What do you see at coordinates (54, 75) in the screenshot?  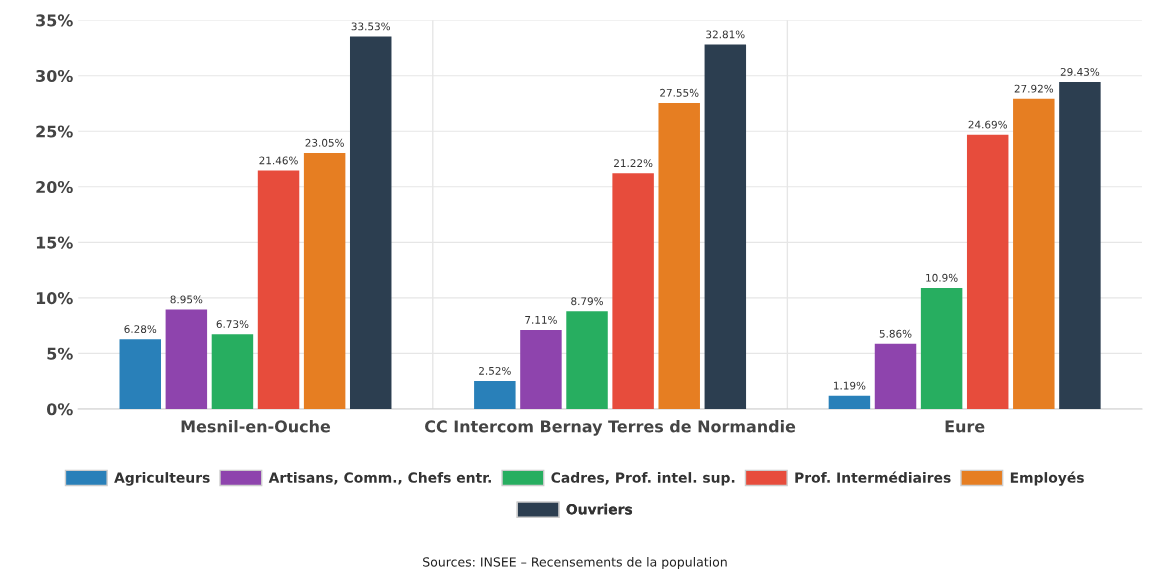 I see `y-tick-label: 30%` at bounding box center [54, 75].